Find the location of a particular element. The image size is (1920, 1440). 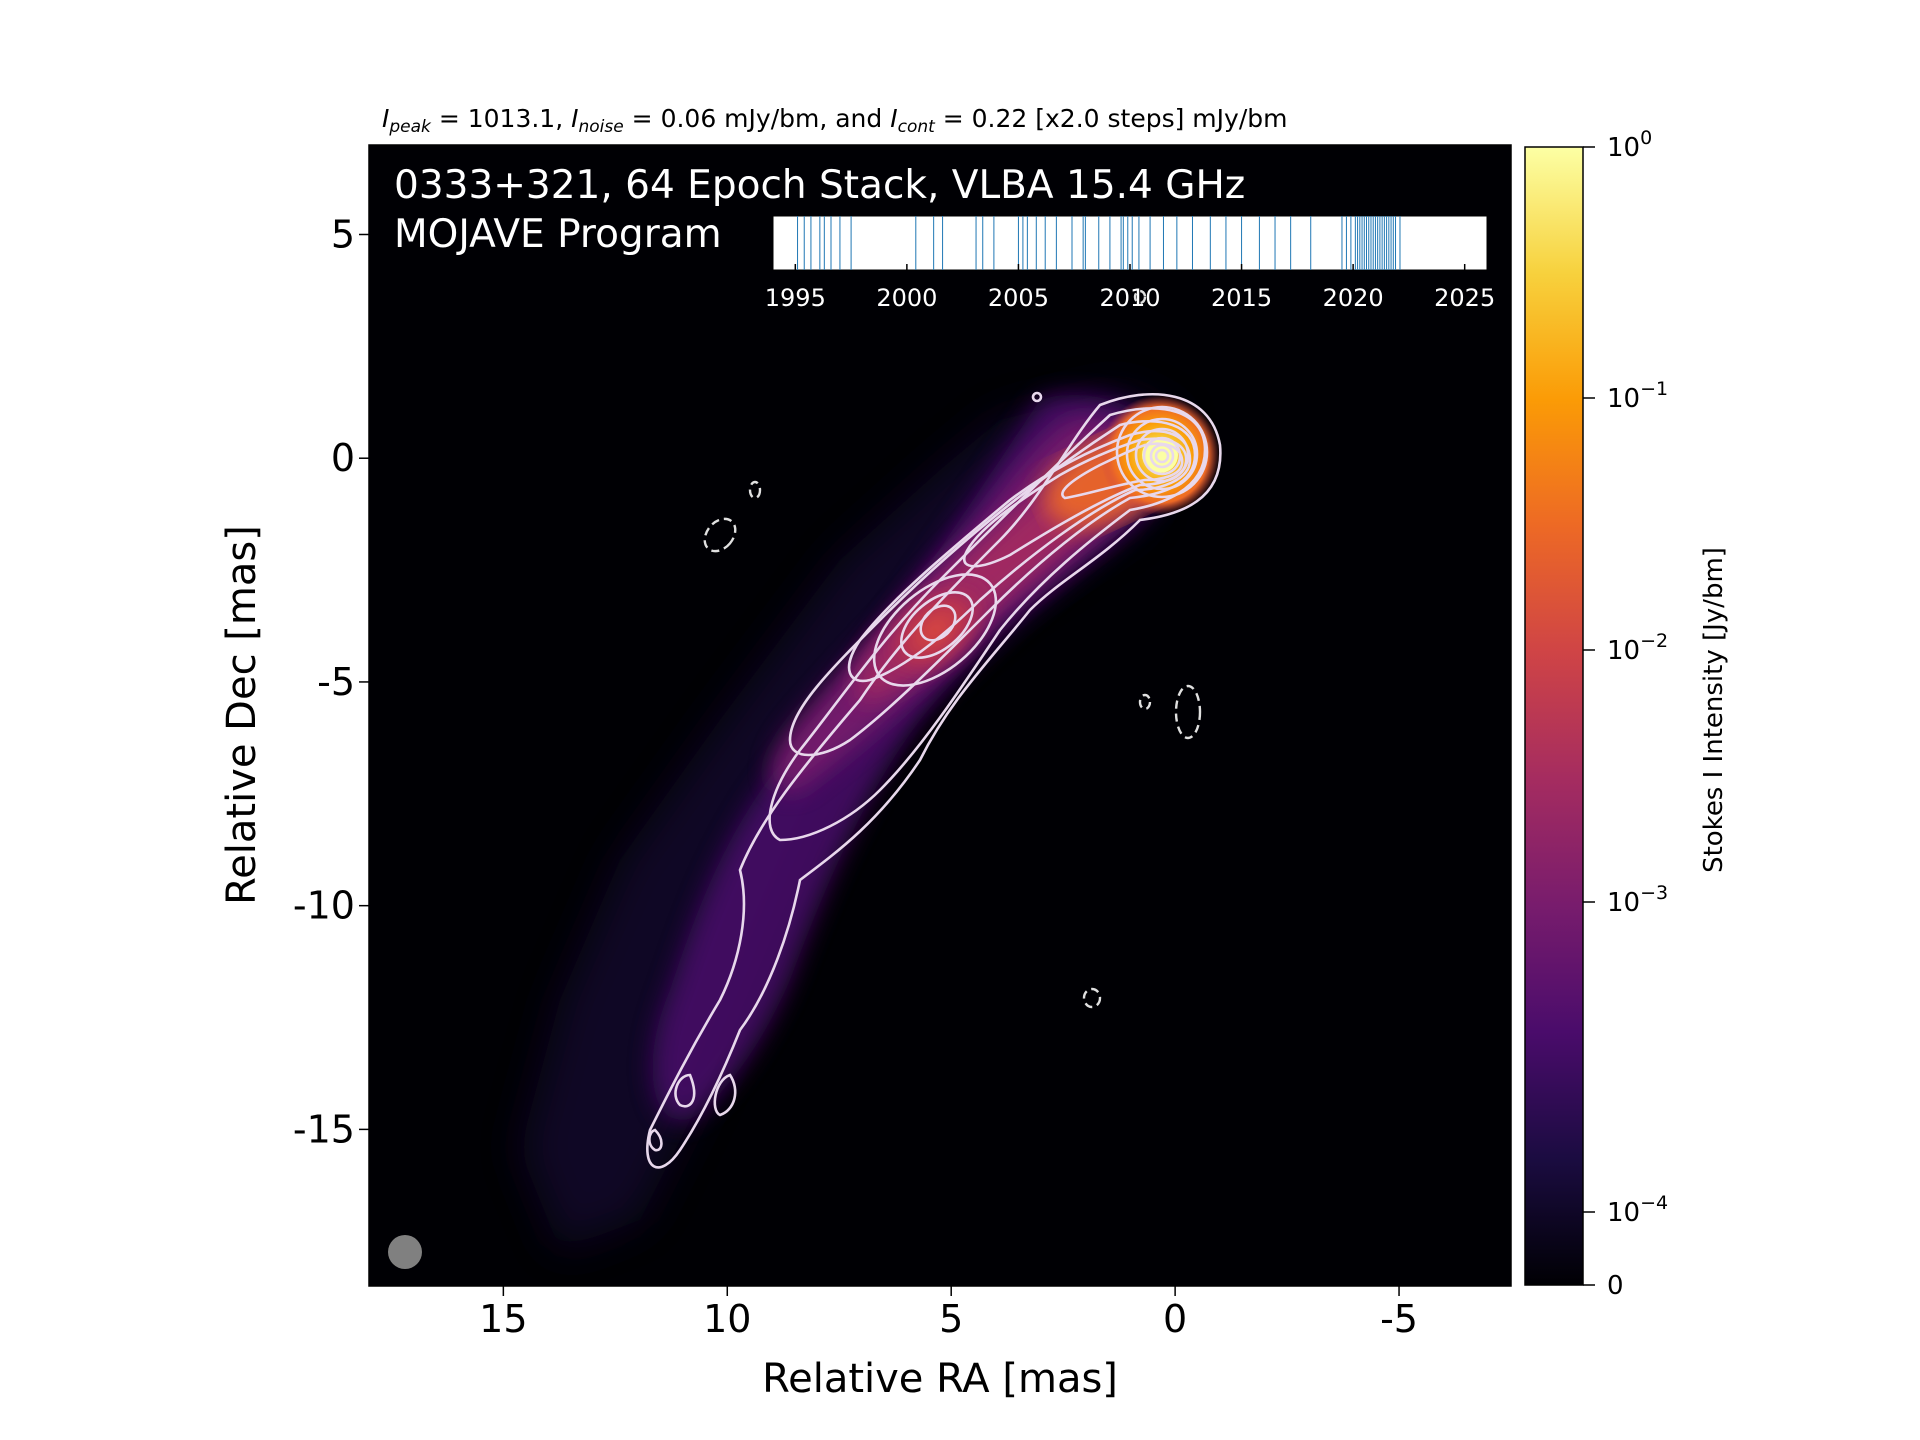

y-tick-label: -10 is located at coordinates (324, 906).